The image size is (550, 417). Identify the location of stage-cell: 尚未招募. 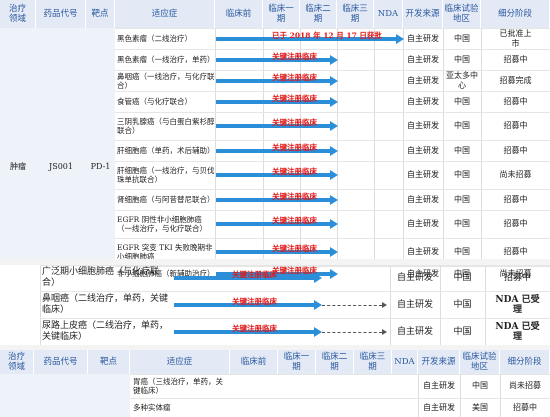
(515, 273).